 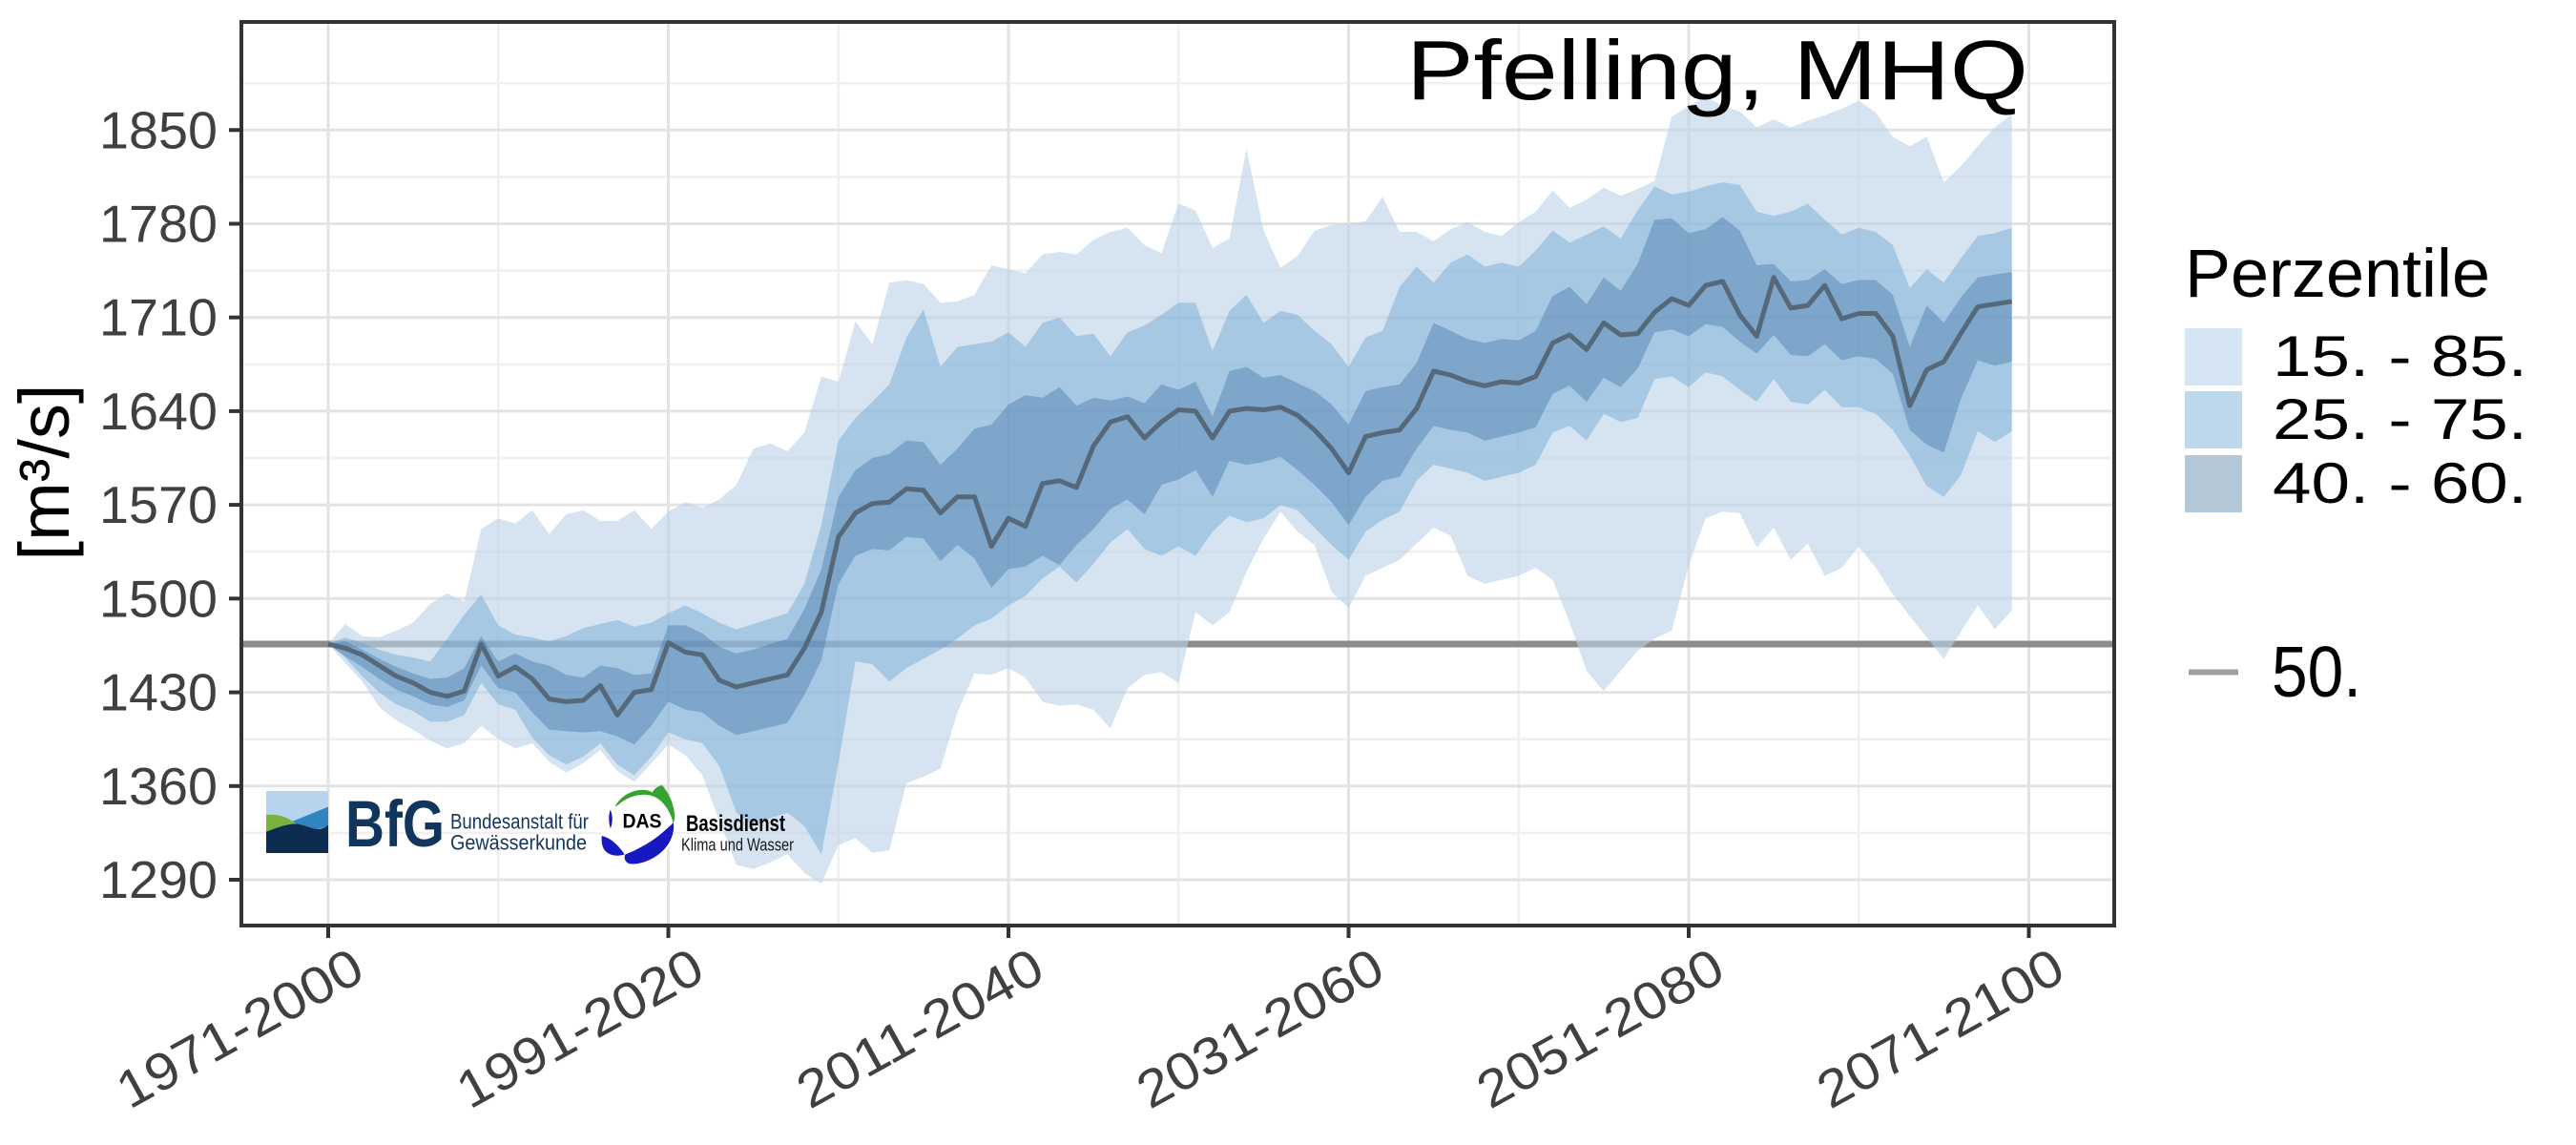 What do you see at coordinates (642, 821) in the screenshot?
I see `svg-text: DAS` at bounding box center [642, 821].